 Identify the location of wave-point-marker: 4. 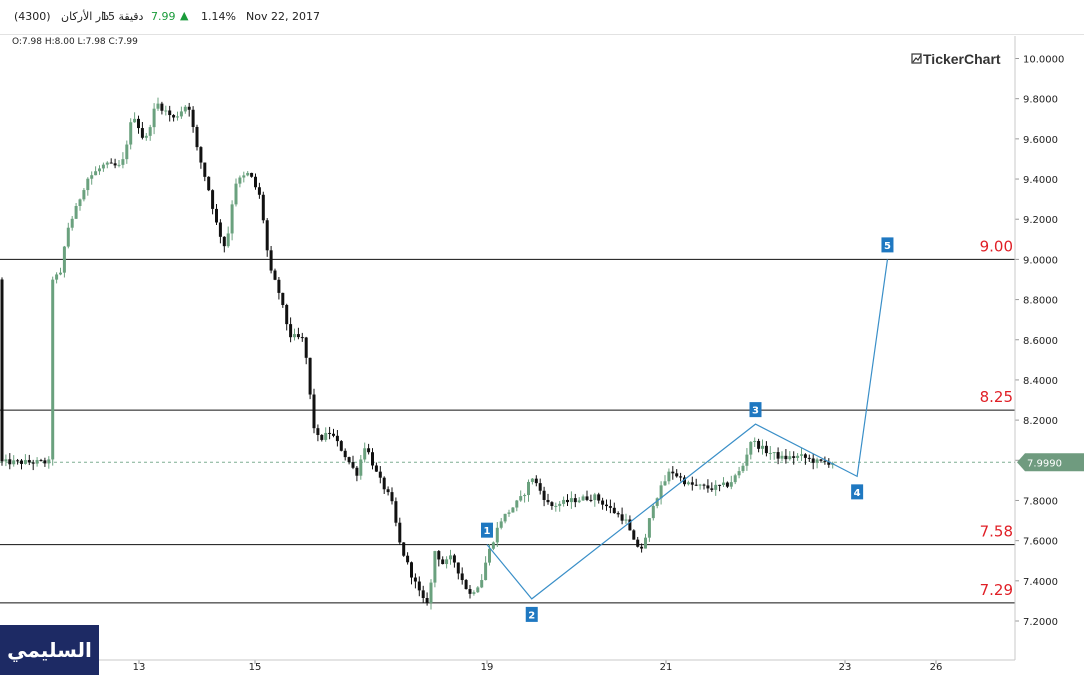
(857, 492).